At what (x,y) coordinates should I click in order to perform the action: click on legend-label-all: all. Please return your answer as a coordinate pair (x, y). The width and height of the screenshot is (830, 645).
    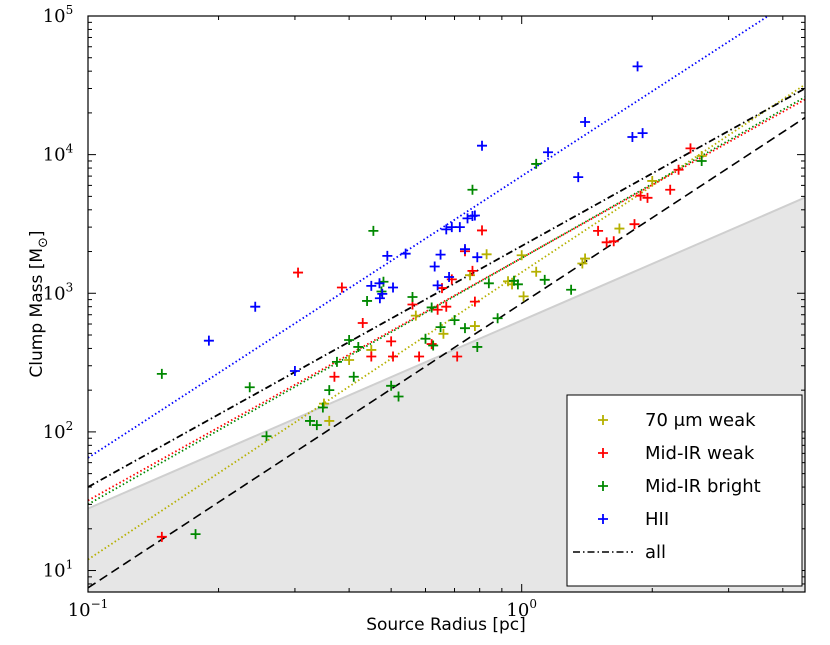
    Looking at the image, I should click on (655, 552).